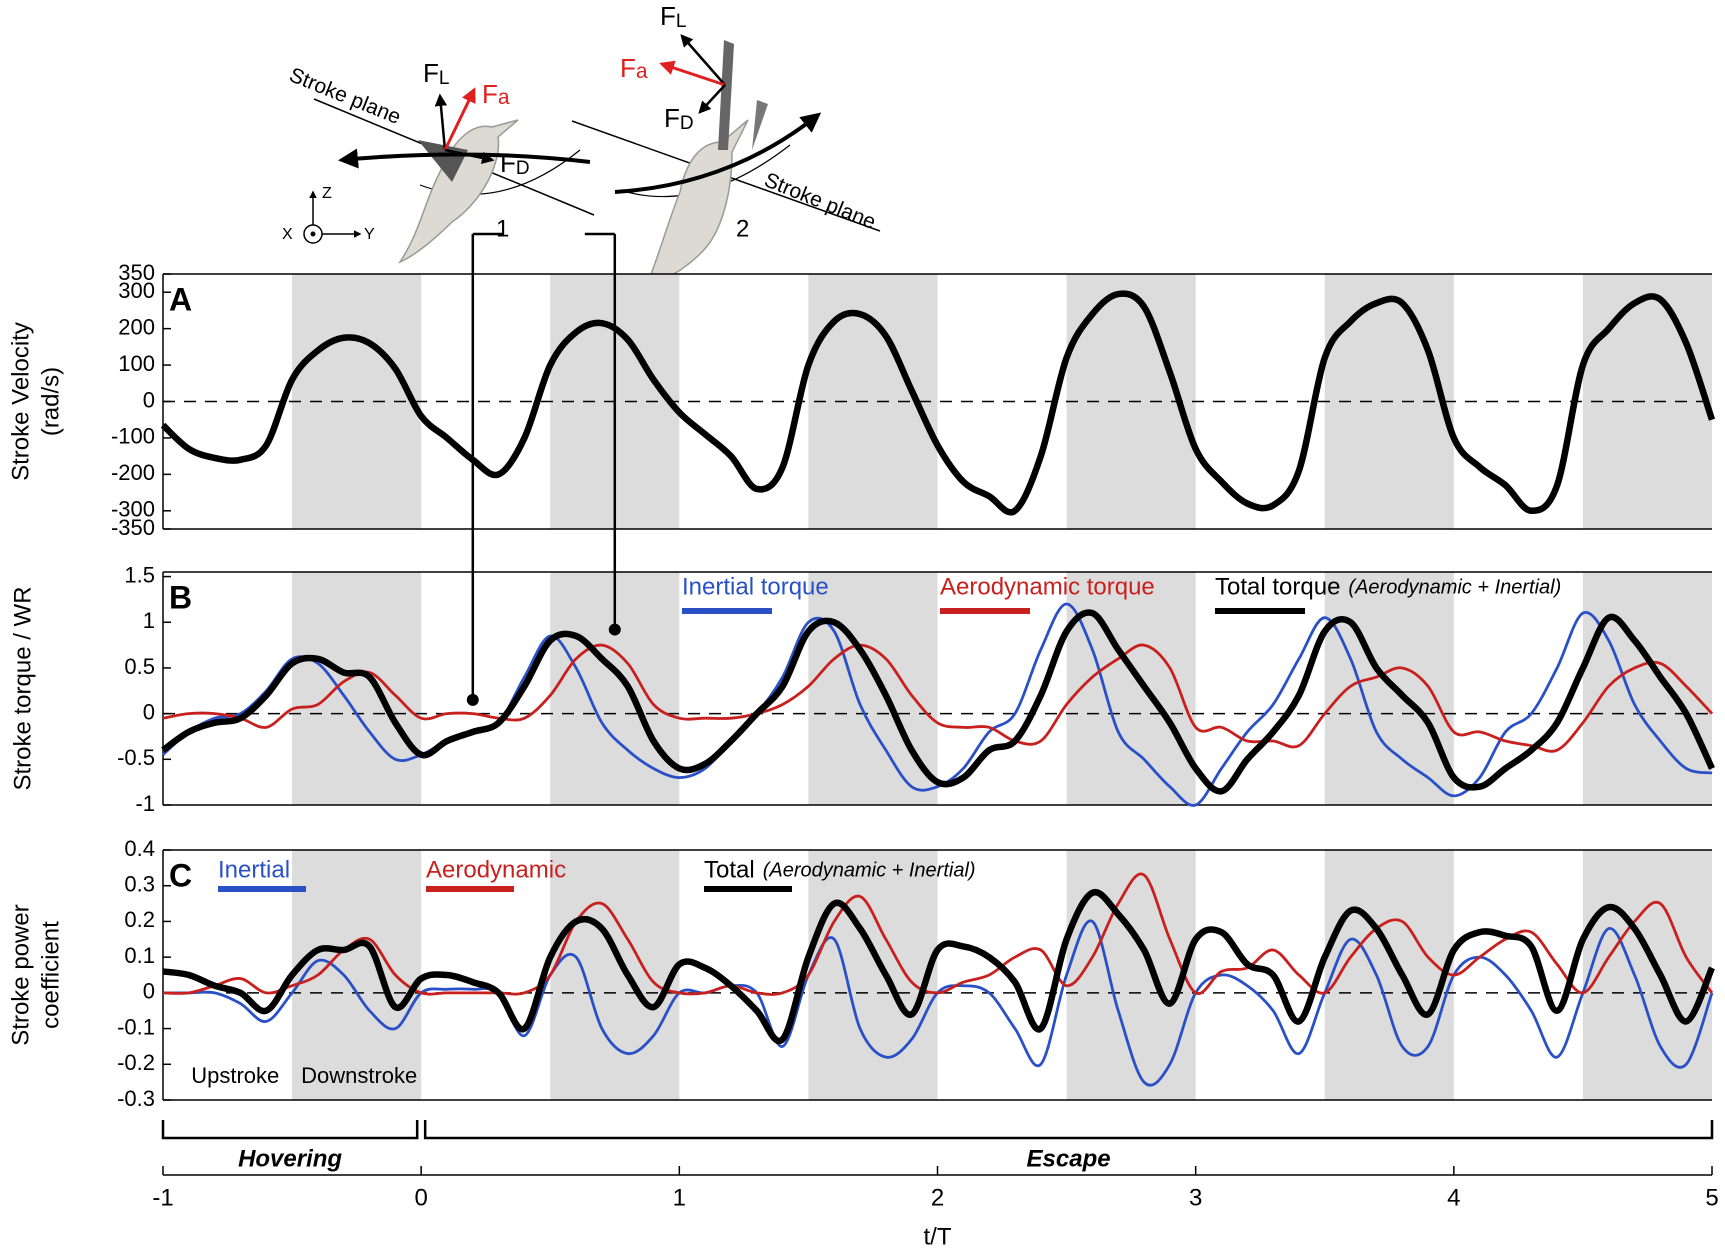 The height and width of the screenshot is (1259, 1725). I want to click on axis-icon-label: X, so click(287, 234).